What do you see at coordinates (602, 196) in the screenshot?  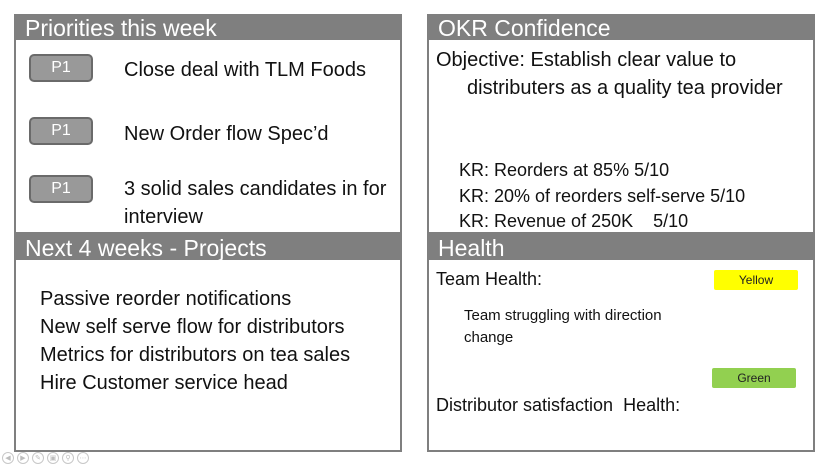 I see `key-result: KR: 20% of reorders self-serve 5/10` at bounding box center [602, 196].